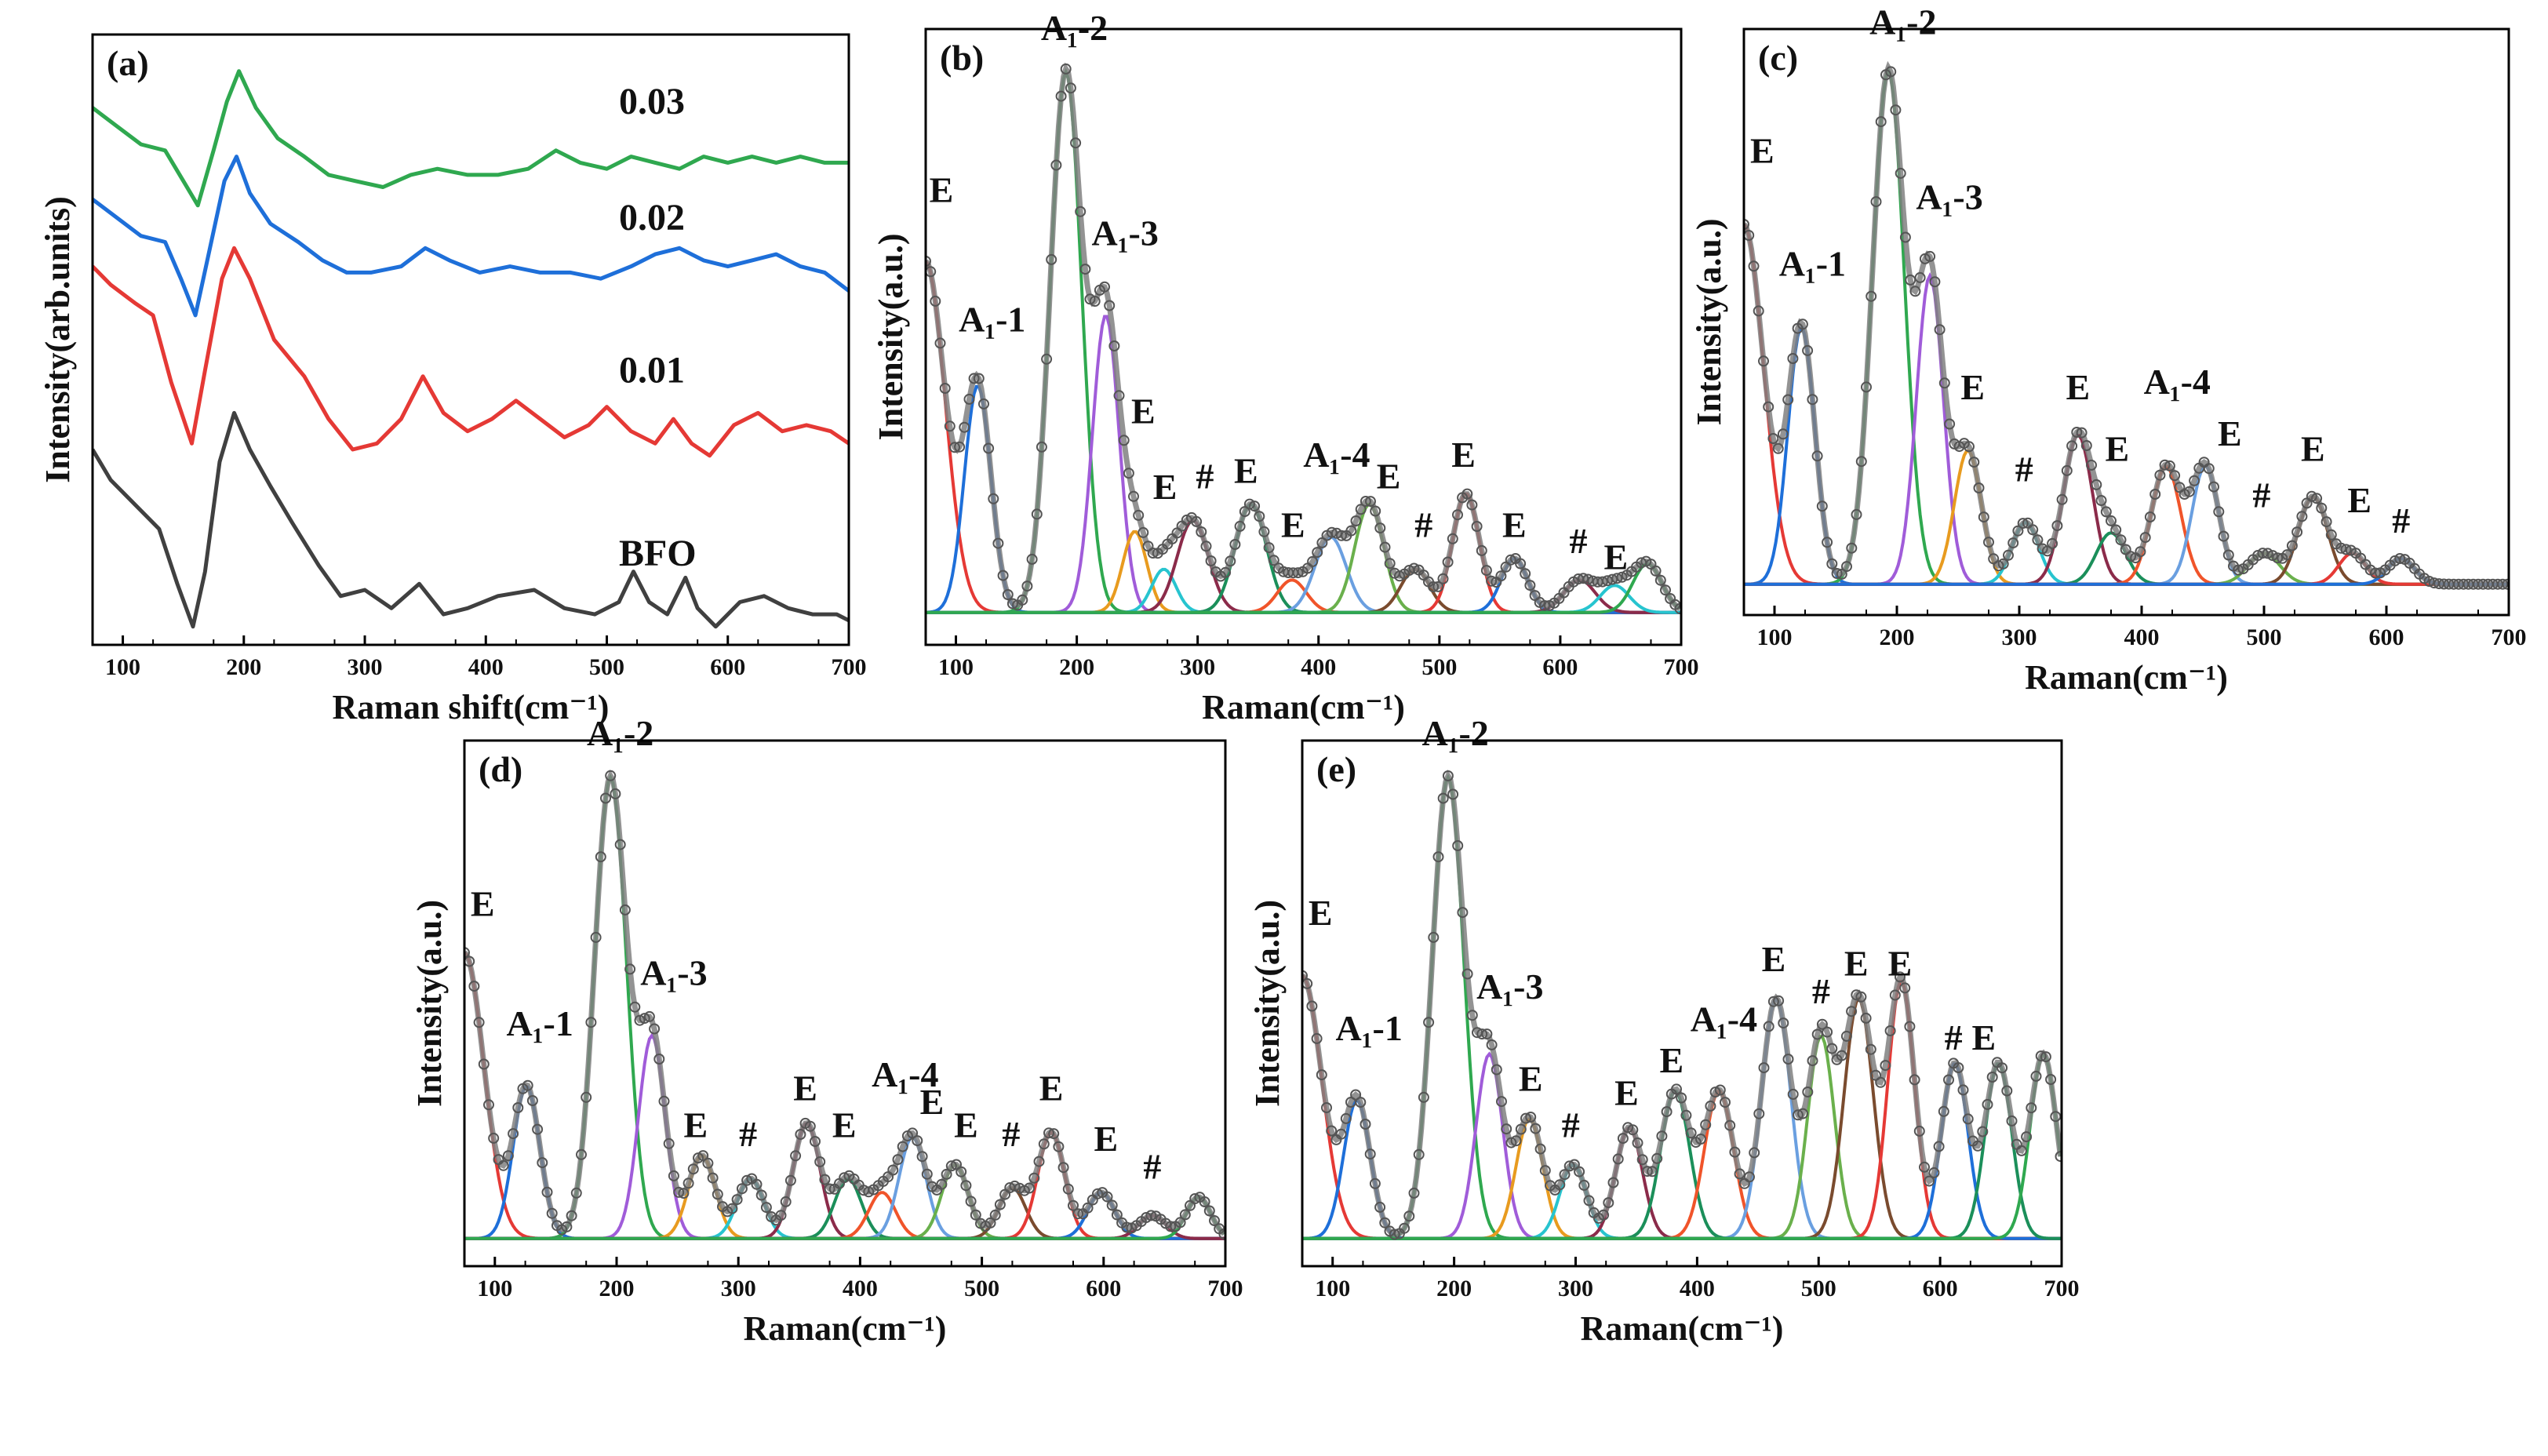 Image resolution: width=2548 pixels, height=1456 pixels. Describe the element at coordinates (962, 58) in the screenshot. I see `panel-label: (b)` at that location.